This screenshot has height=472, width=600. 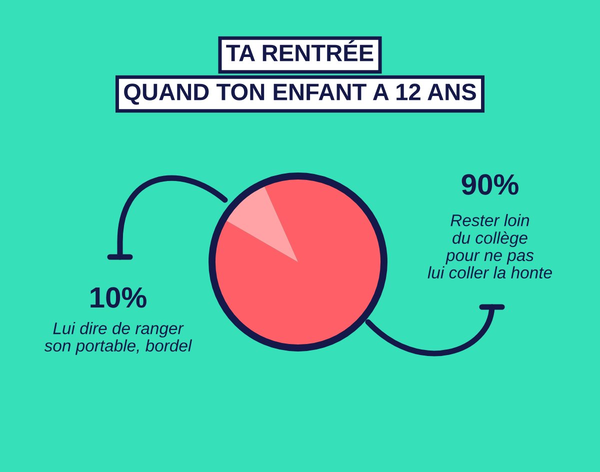 What do you see at coordinates (490, 246) in the screenshot?
I see `slice-label: Rester loin du collège pour ne pas lui coller la honte` at bounding box center [490, 246].